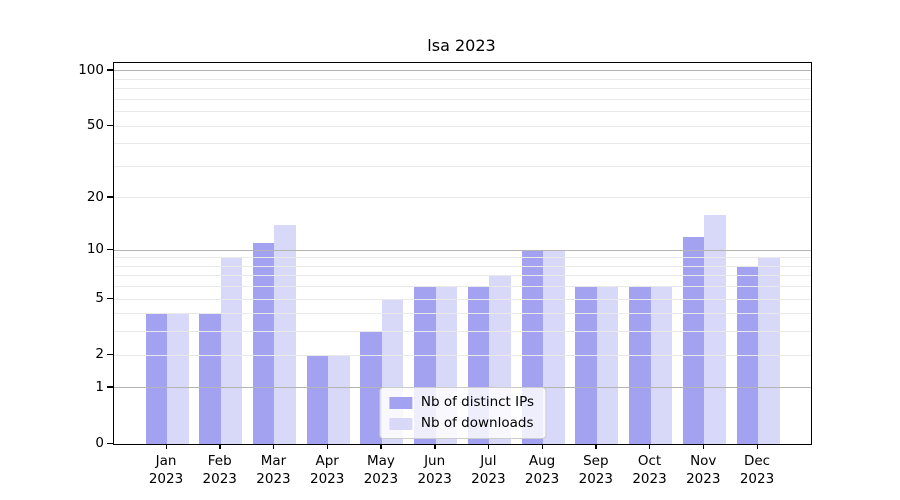 This screenshot has height=500, width=900. Describe the element at coordinates (595, 470) in the screenshot. I see `xtick-label-8: Sep 2023` at that location.